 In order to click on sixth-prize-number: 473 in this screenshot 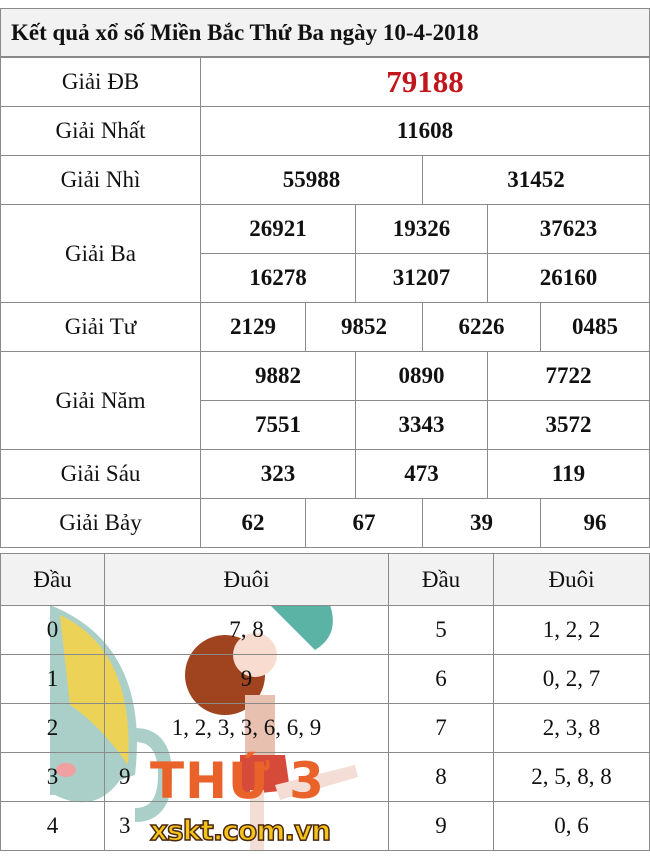, I will do `click(421, 474)`.